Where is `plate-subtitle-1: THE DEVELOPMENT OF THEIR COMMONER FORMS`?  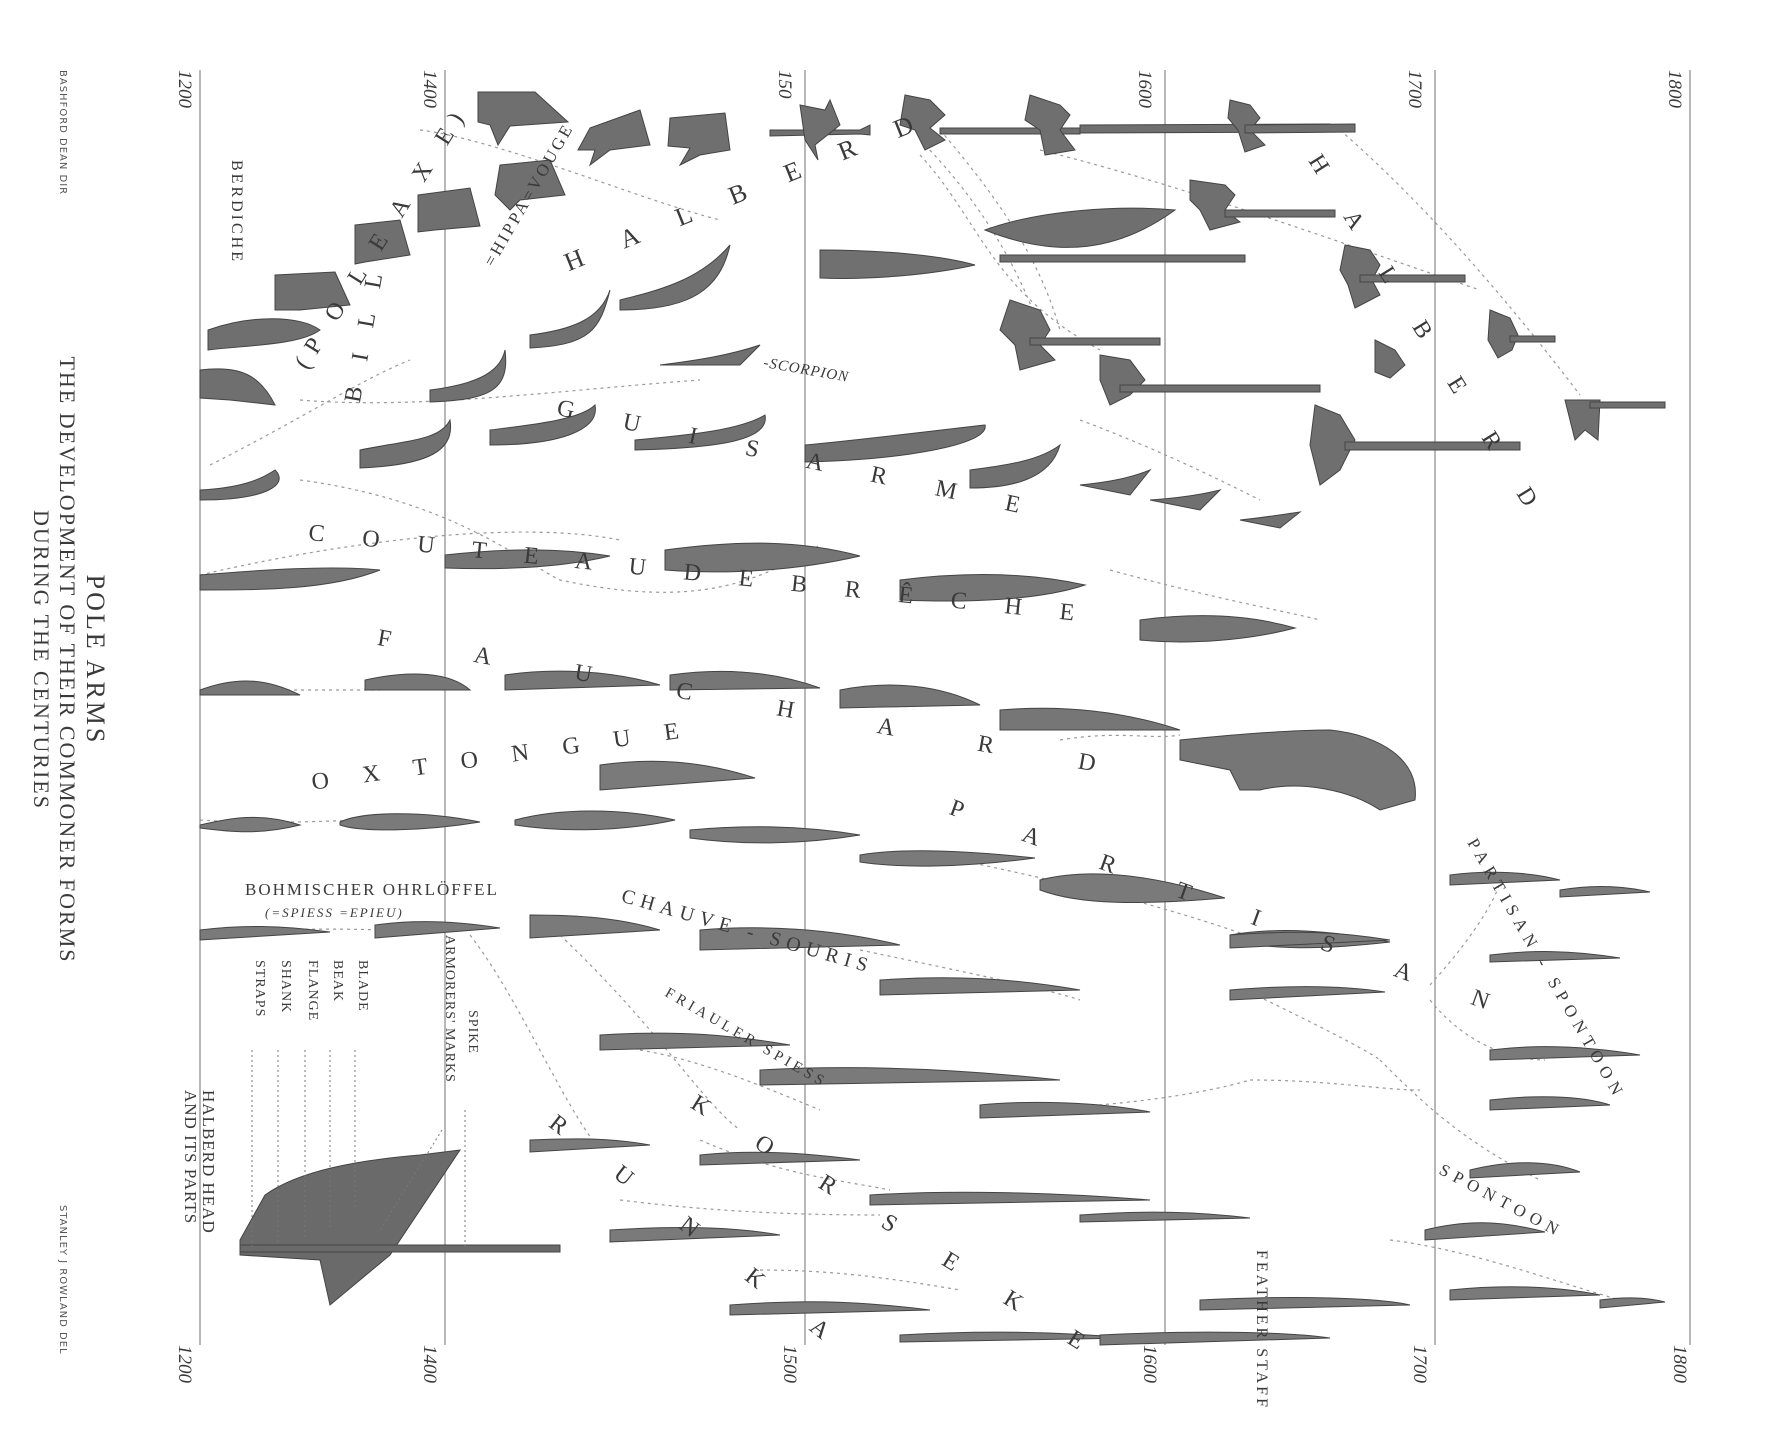
plate-subtitle-1: THE DEVELOPMENT OF THEIR COMMONER FORMS is located at coordinates (67, 660).